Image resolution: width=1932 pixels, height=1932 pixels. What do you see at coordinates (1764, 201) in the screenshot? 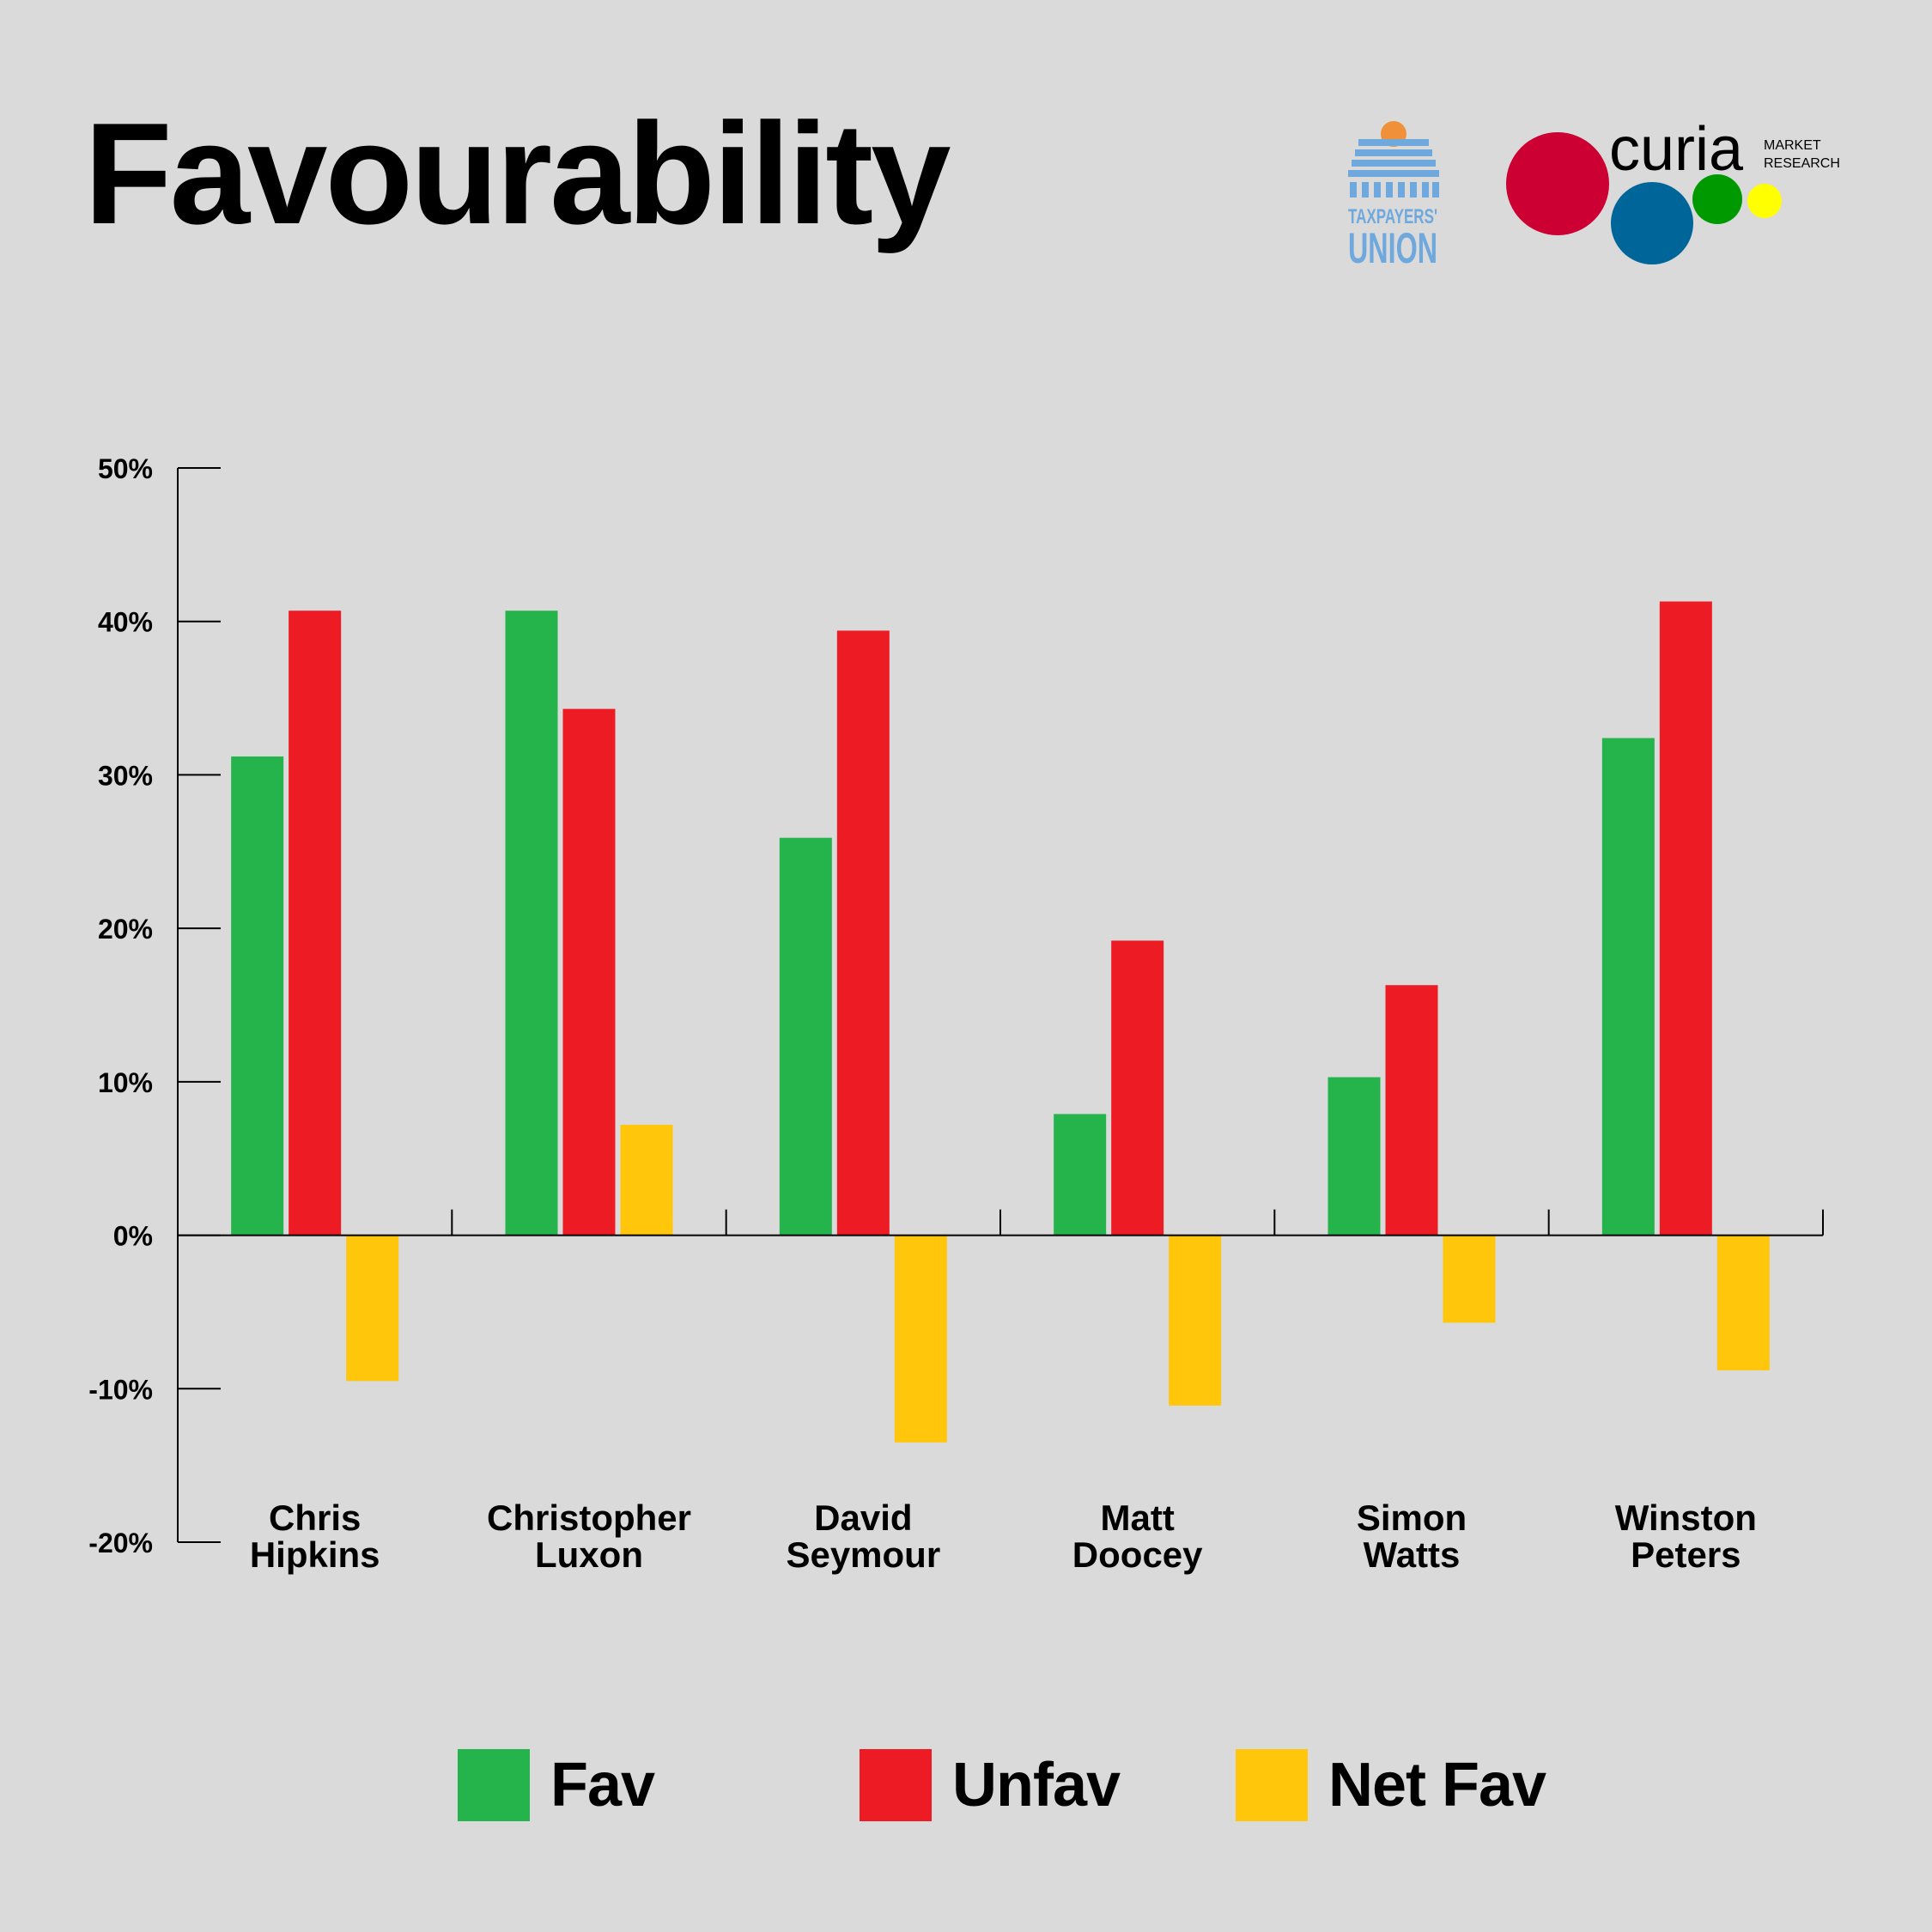
I see `curia-yellow-dot` at bounding box center [1764, 201].